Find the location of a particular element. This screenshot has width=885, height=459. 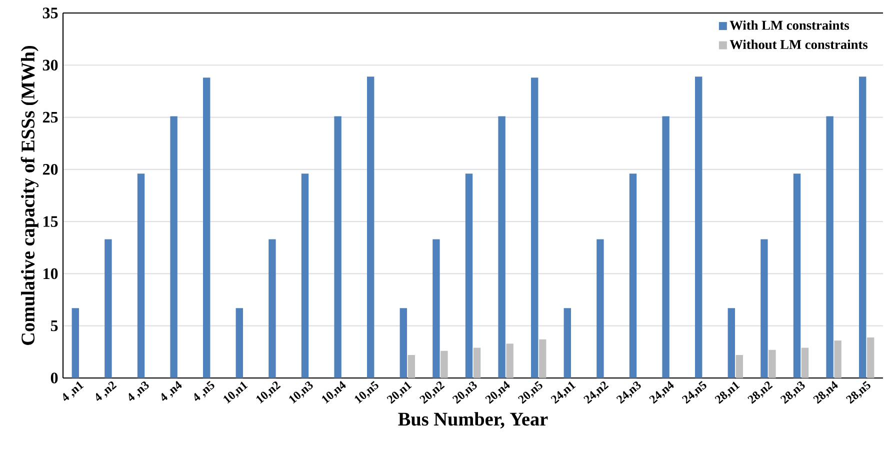

x-tick-label: 4 ,n2 is located at coordinates (106, 391).